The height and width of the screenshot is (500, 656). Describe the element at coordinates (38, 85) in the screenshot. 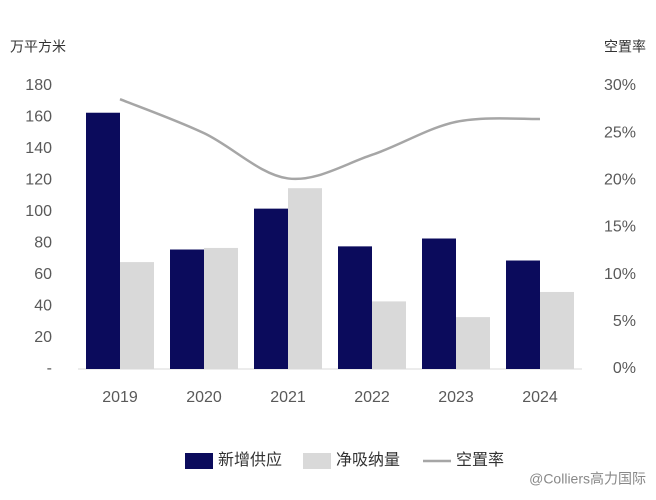

I see `y-tick-label: 180` at that location.